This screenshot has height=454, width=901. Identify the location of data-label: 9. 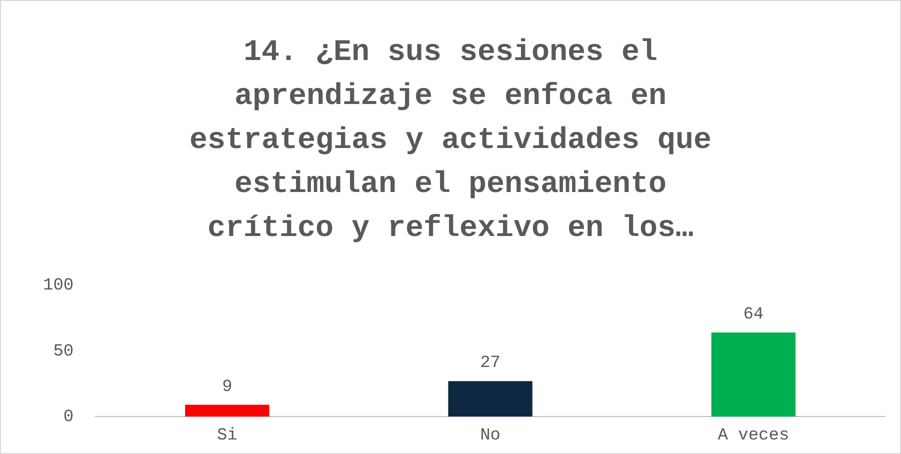
(227, 387).